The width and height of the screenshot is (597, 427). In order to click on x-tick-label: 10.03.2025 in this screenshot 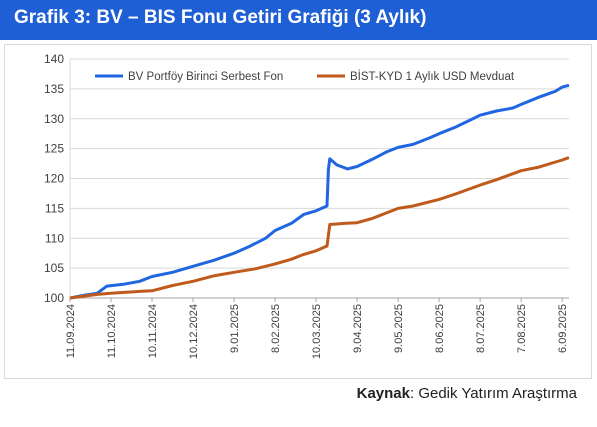, I will do `click(317, 331)`.